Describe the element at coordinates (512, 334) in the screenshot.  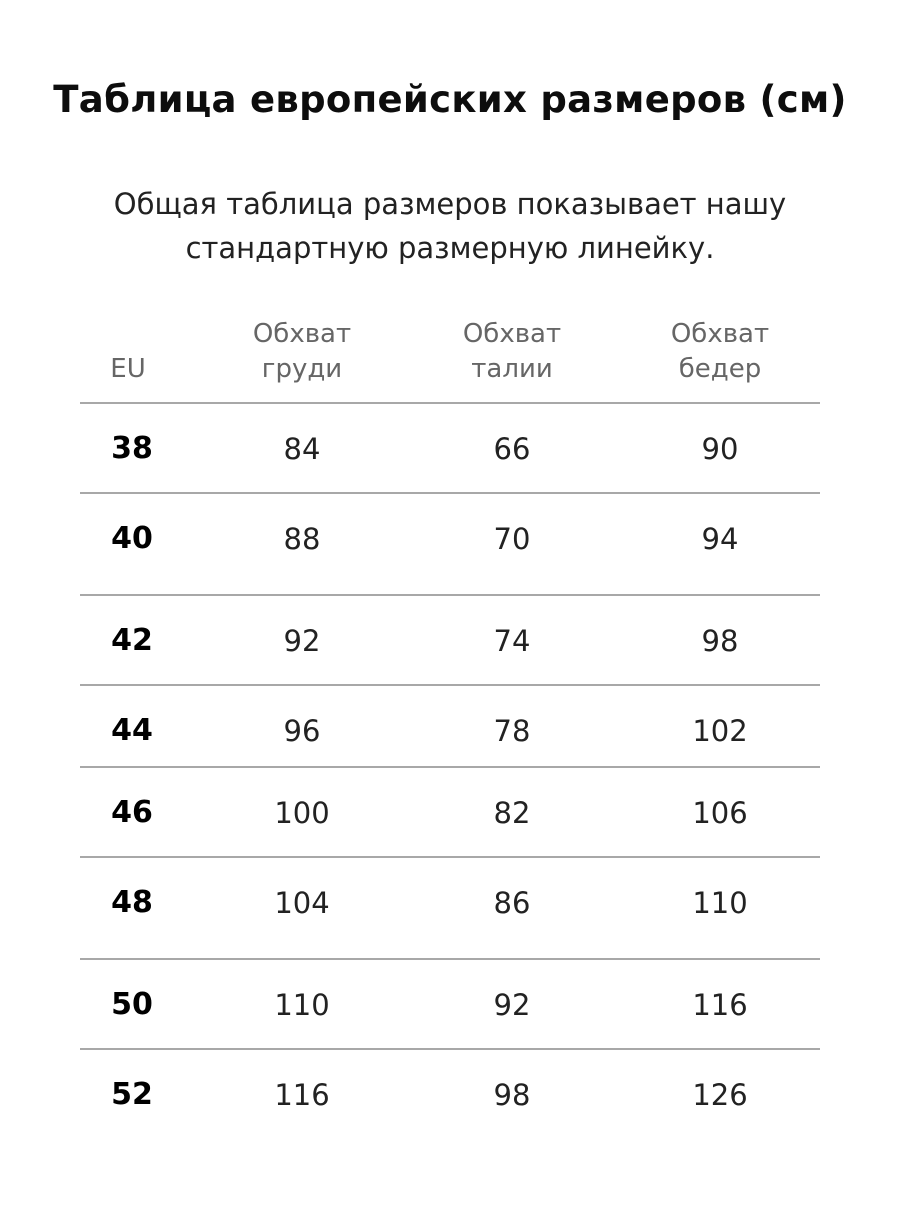
I see `header-waist-line-1: Обхват` at that location.